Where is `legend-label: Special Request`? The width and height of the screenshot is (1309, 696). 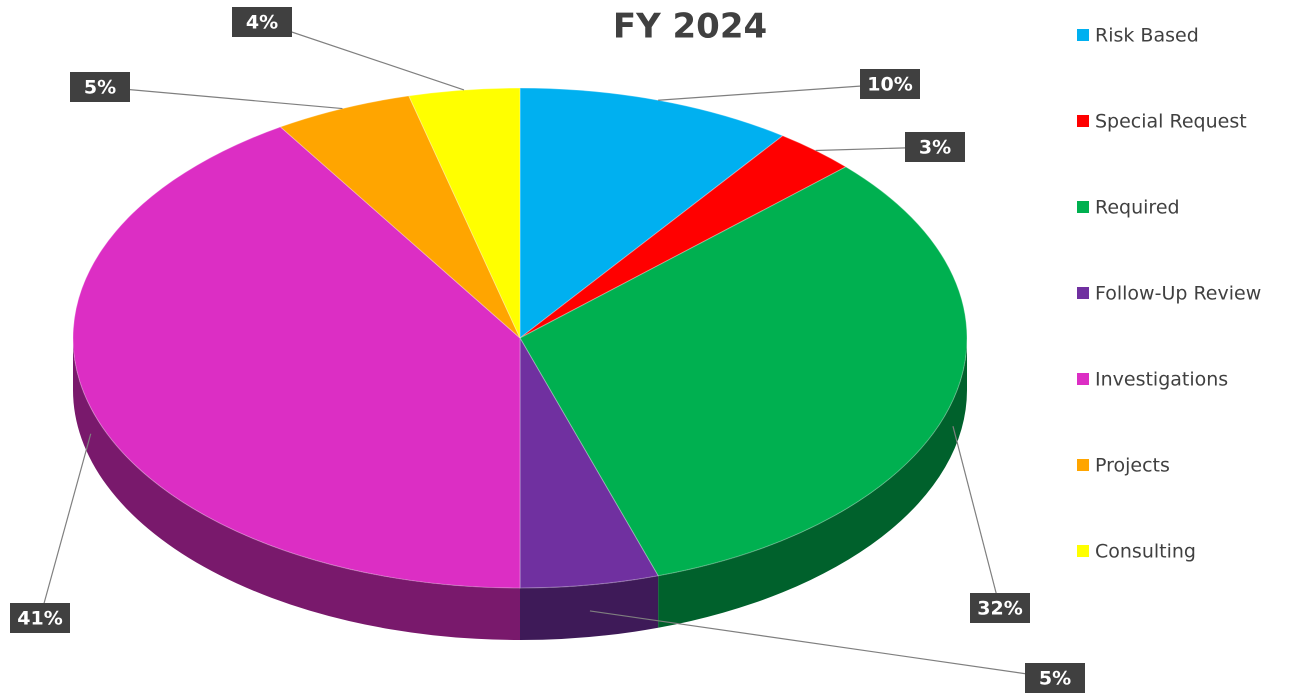 legend-label: Special Request is located at coordinates (1171, 122).